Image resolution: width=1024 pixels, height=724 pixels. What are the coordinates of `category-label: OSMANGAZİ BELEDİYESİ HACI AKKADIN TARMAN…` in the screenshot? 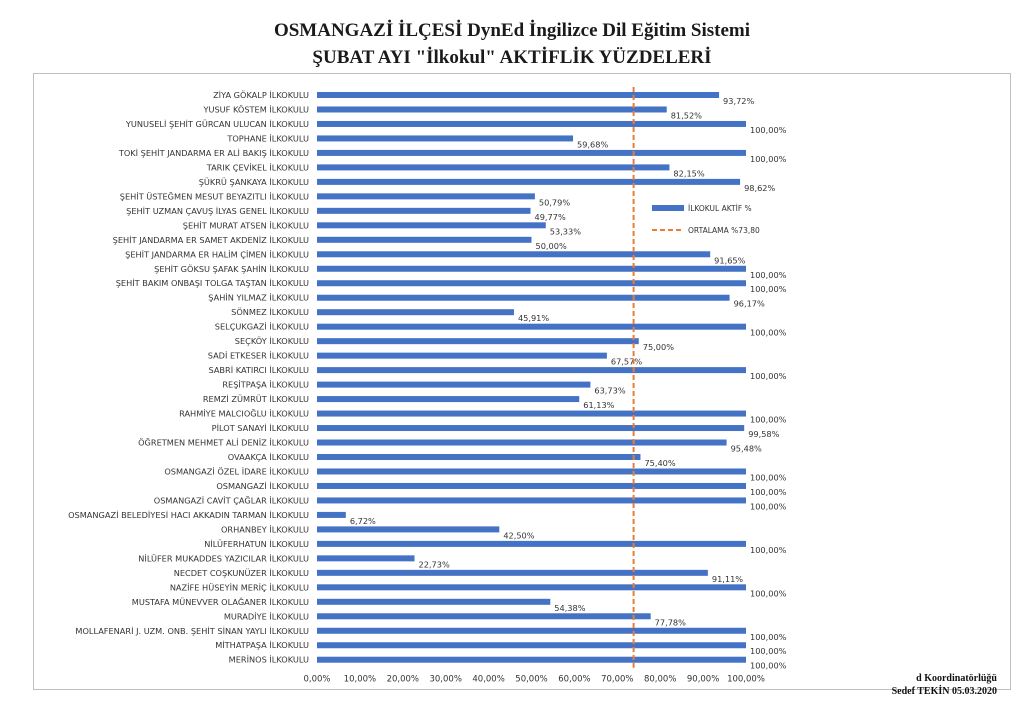 It's located at (188, 515).